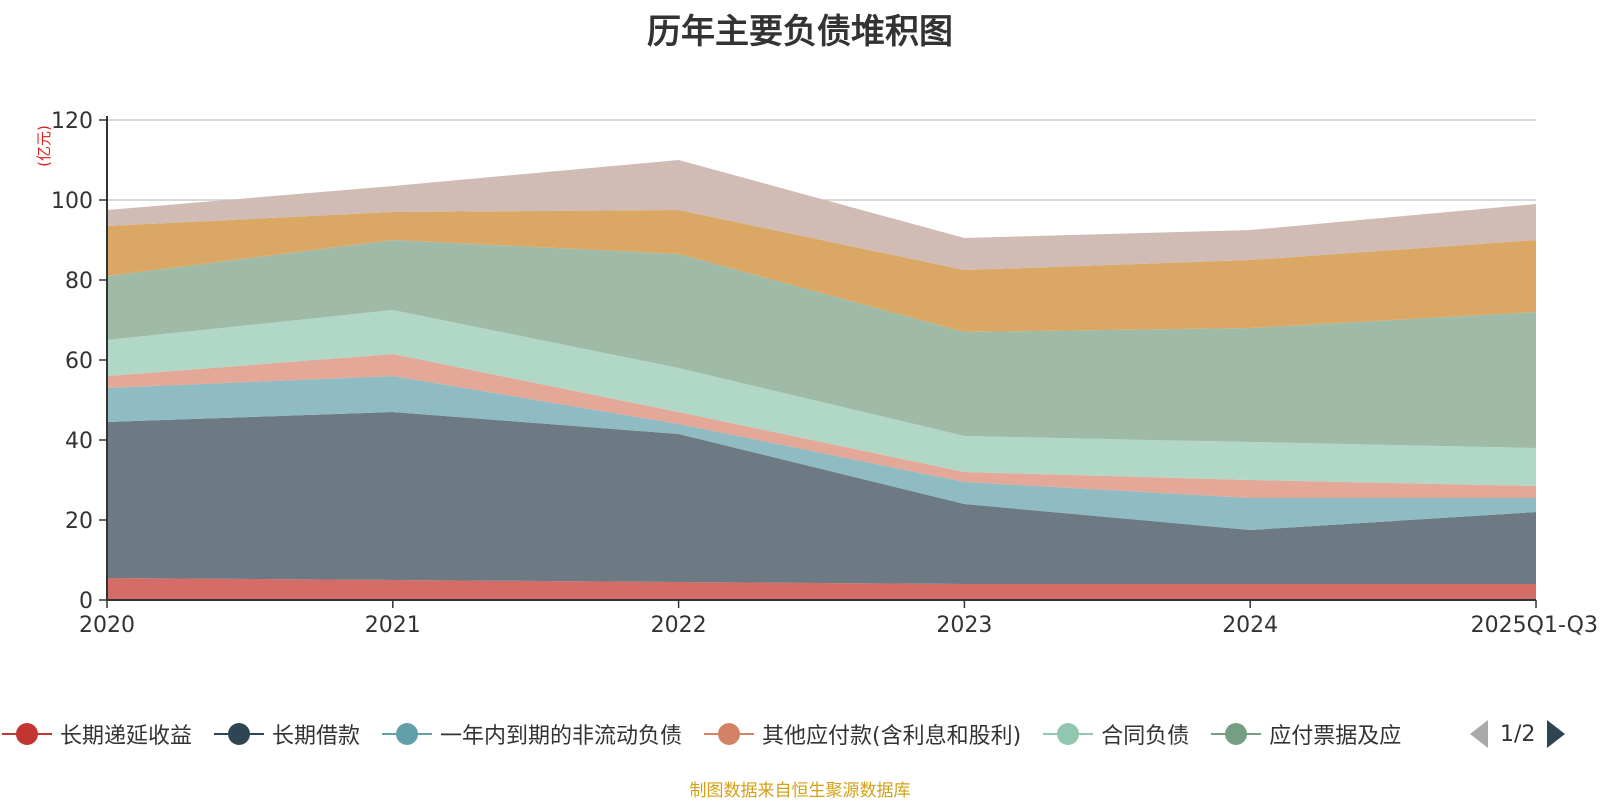 The width and height of the screenshot is (1600, 801). I want to click on y-tick-label-120: 120, so click(72, 121).